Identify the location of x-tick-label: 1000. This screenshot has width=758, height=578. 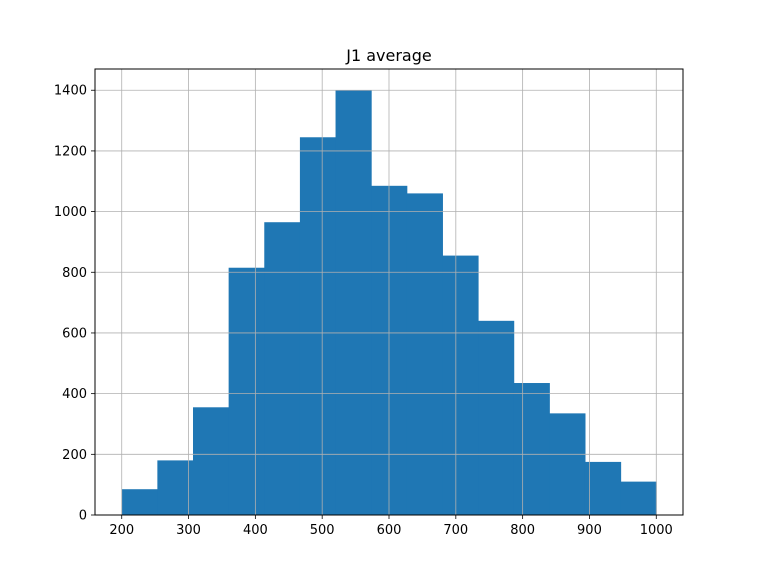
(656, 530).